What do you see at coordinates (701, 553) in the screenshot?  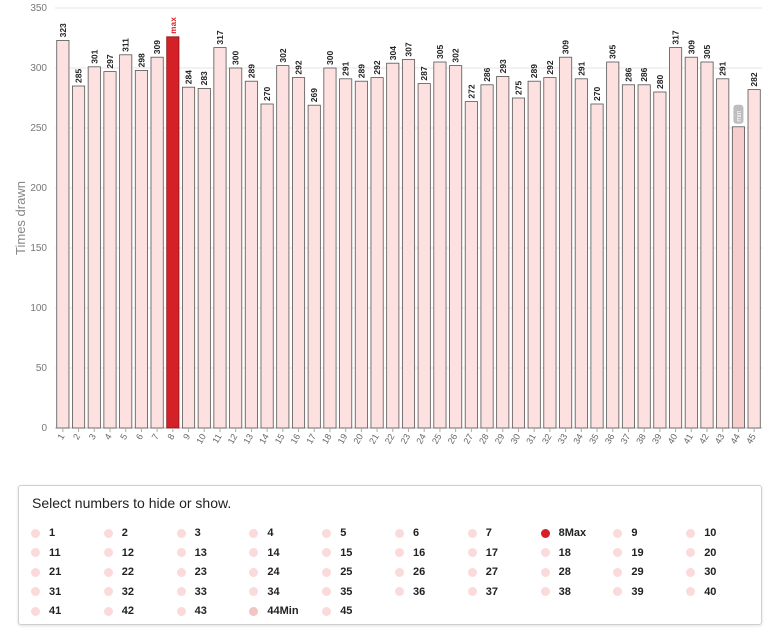 I see `legend-item: 20` at bounding box center [701, 553].